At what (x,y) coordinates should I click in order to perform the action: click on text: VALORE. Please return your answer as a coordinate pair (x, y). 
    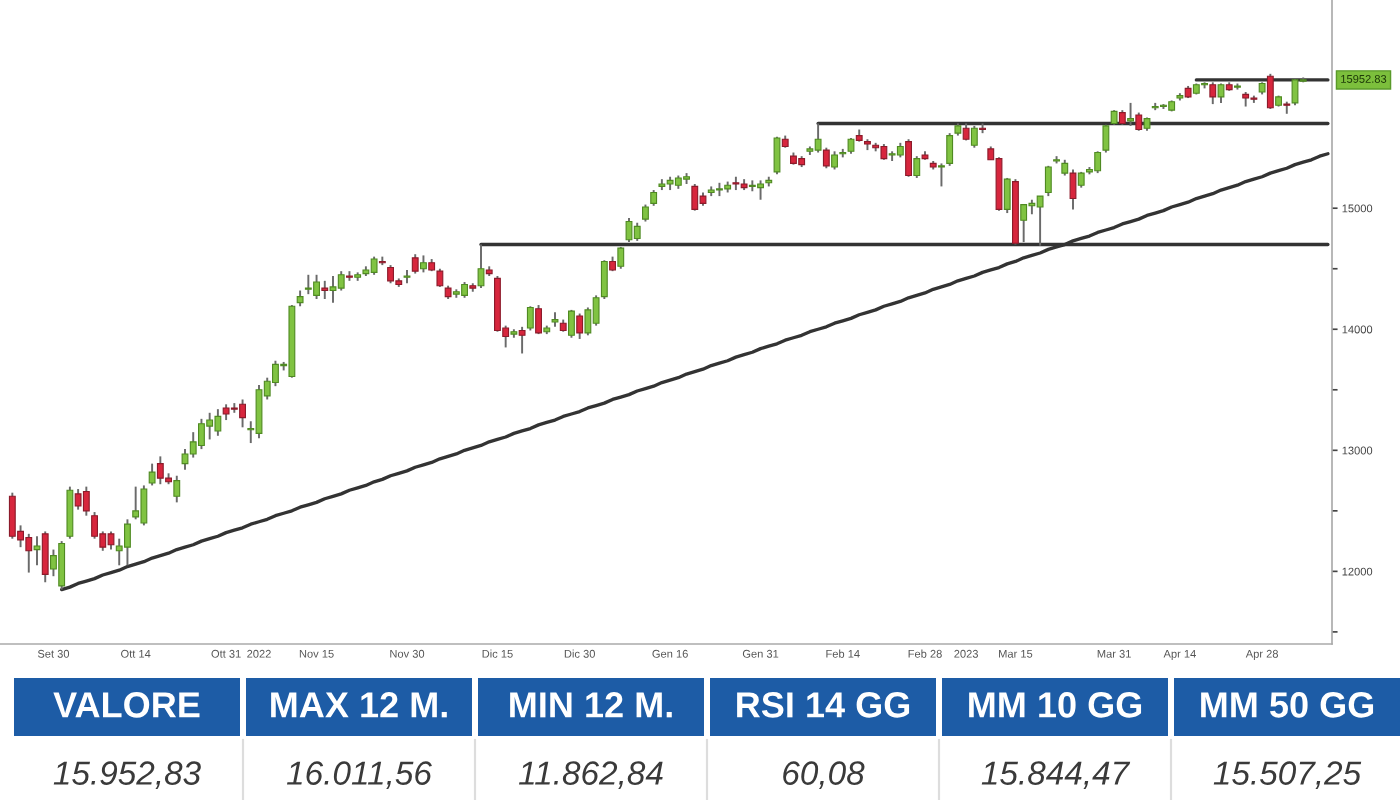
    Looking at the image, I should click on (126, 705).